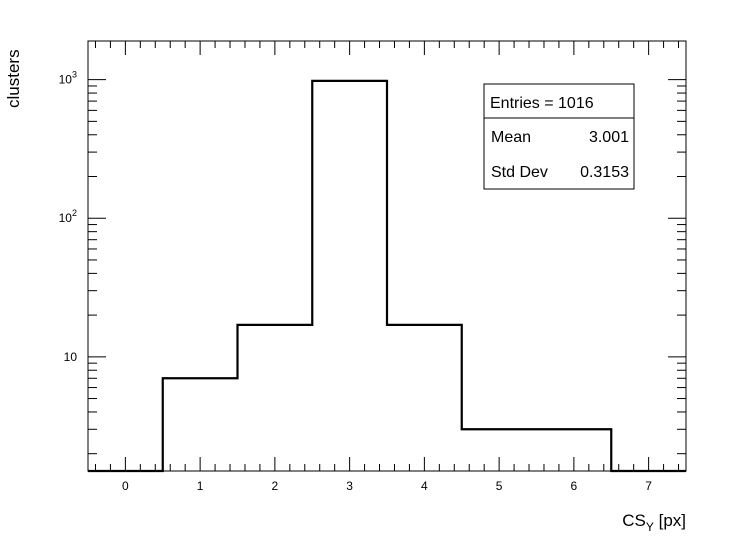 The image size is (747, 539). What do you see at coordinates (604, 172) in the screenshot?
I see `stats-stddev-value: 0.3153` at bounding box center [604, 172].